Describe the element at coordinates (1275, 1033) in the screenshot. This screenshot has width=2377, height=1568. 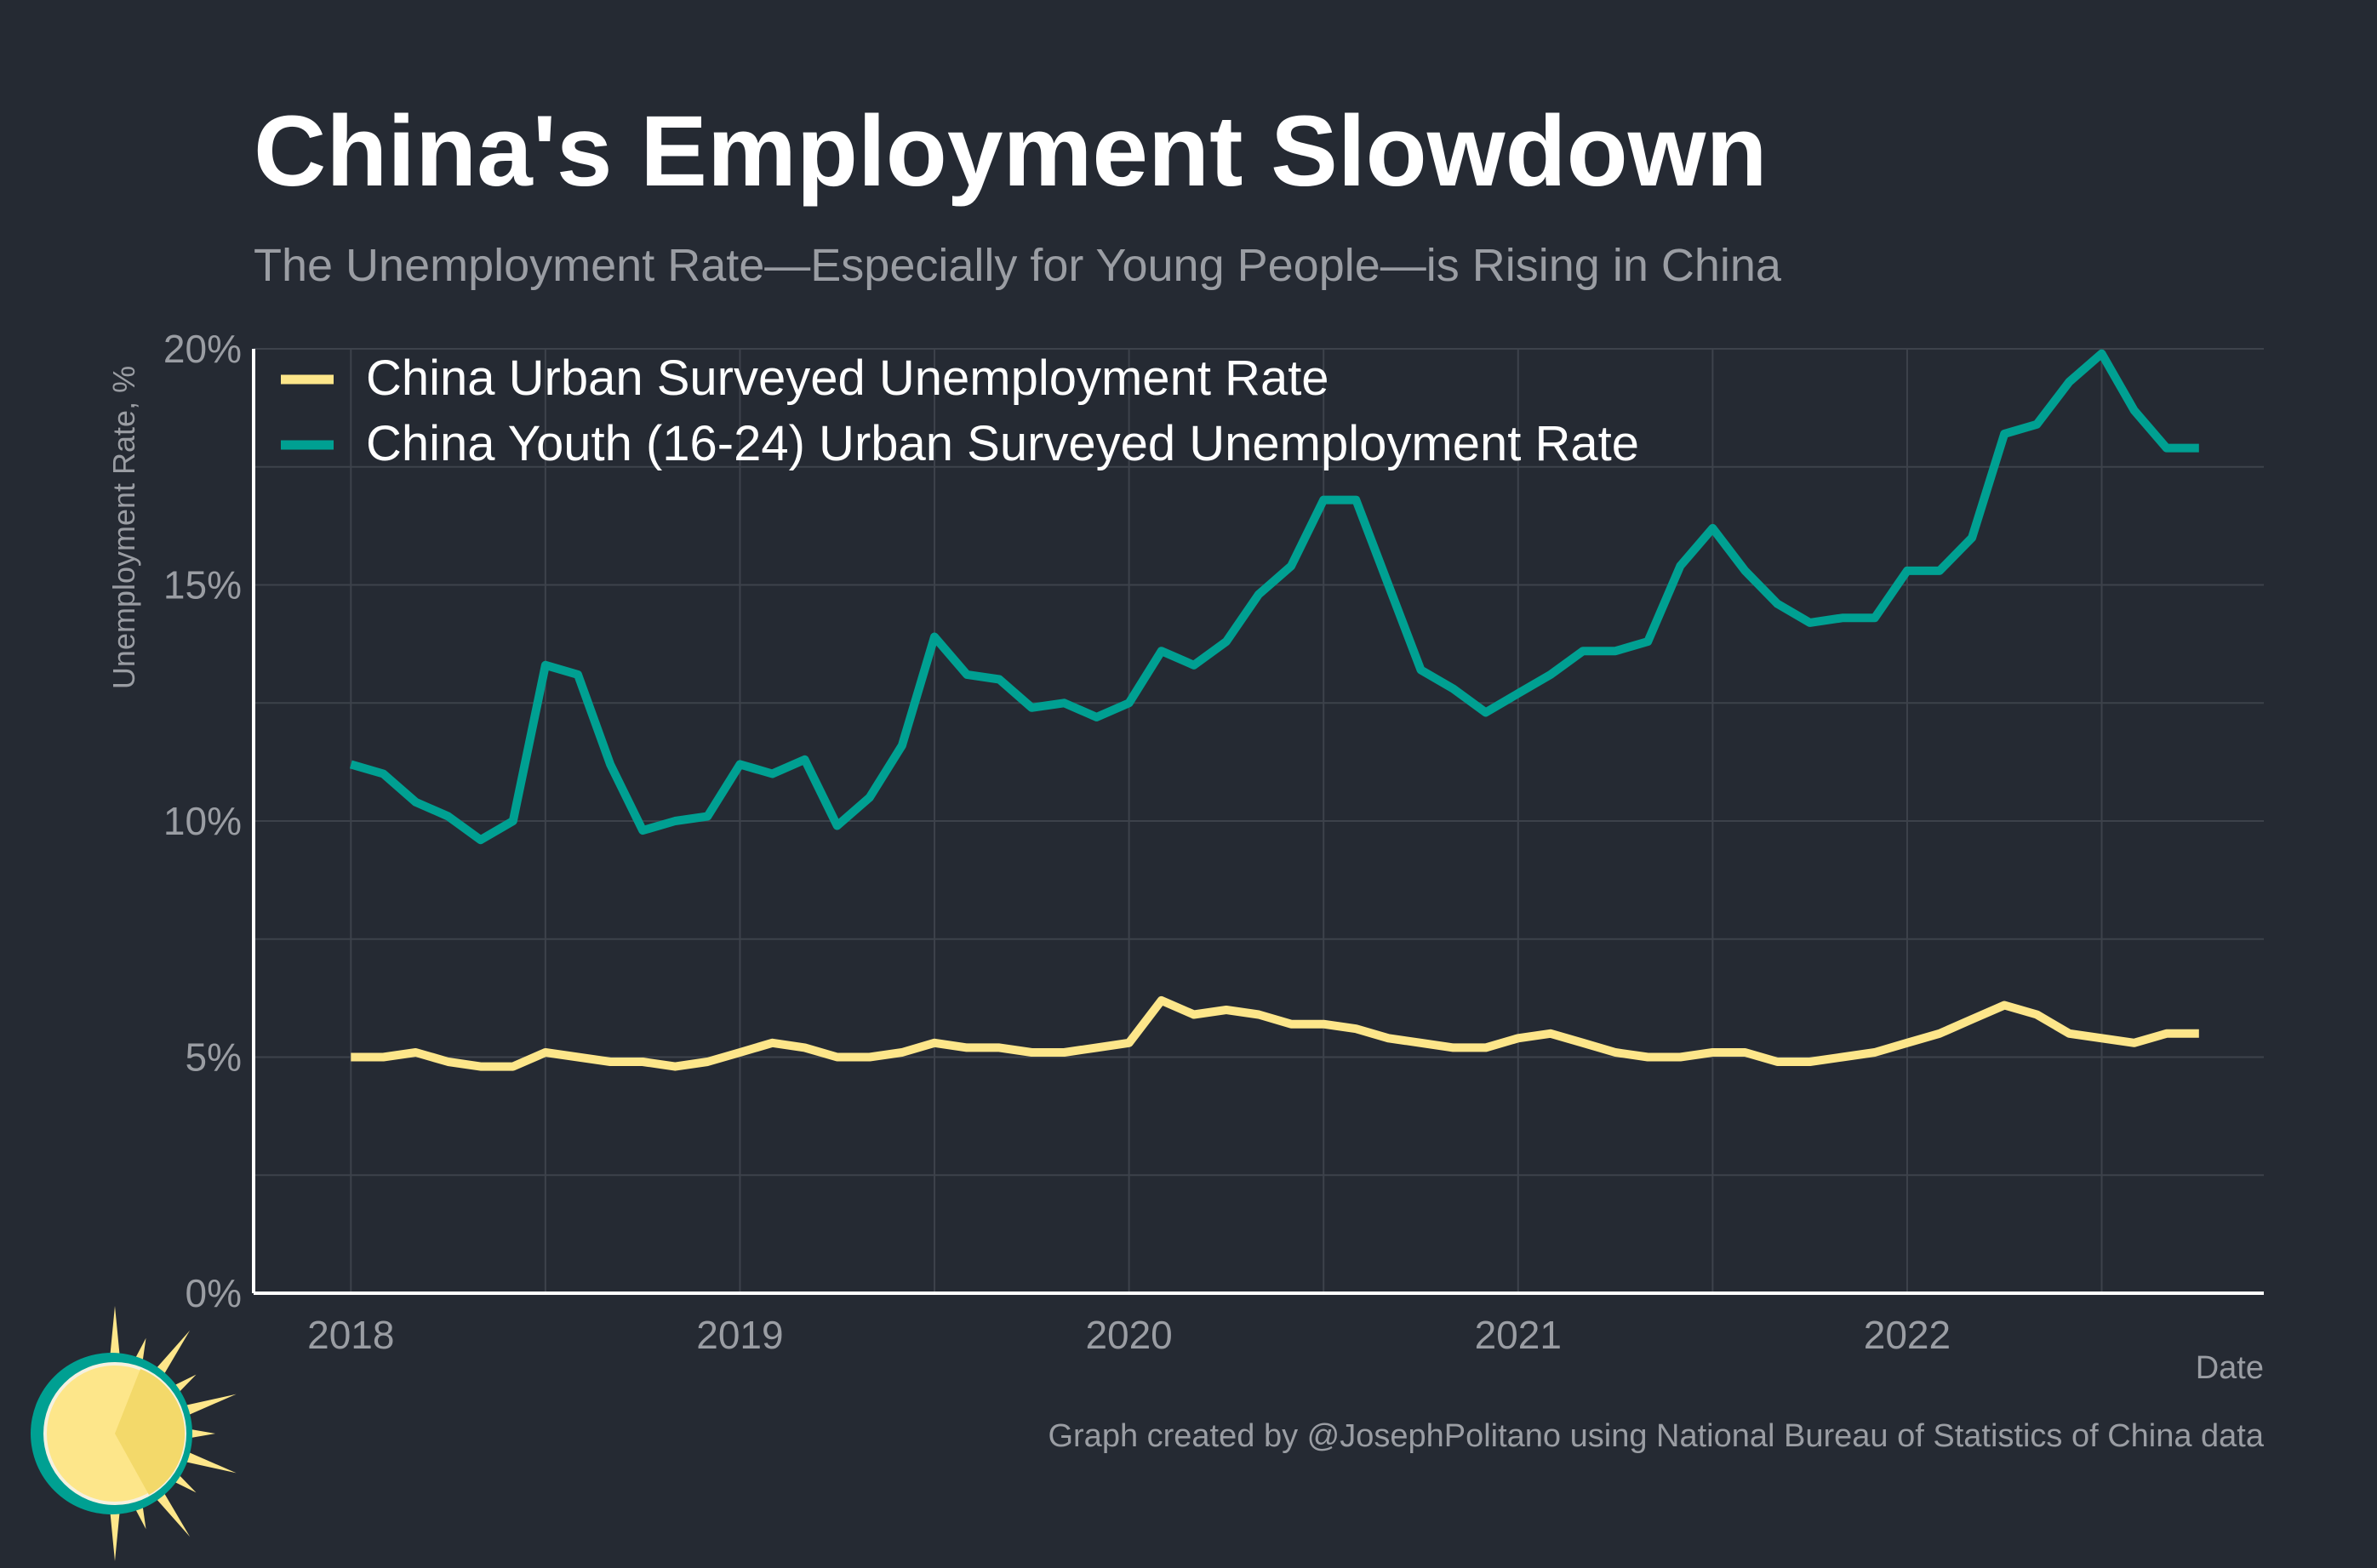
I see `series-line-urban` at that location.